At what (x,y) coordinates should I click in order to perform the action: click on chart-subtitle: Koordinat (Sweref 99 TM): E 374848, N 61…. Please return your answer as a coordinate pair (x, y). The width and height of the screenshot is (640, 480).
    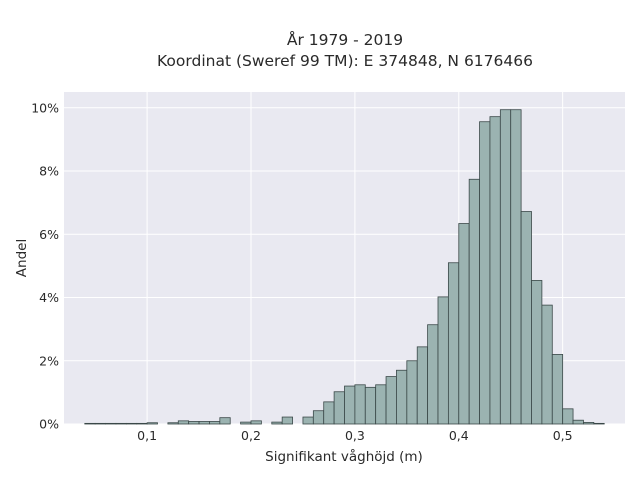
    Looking at the image, I should click on (345, 61).